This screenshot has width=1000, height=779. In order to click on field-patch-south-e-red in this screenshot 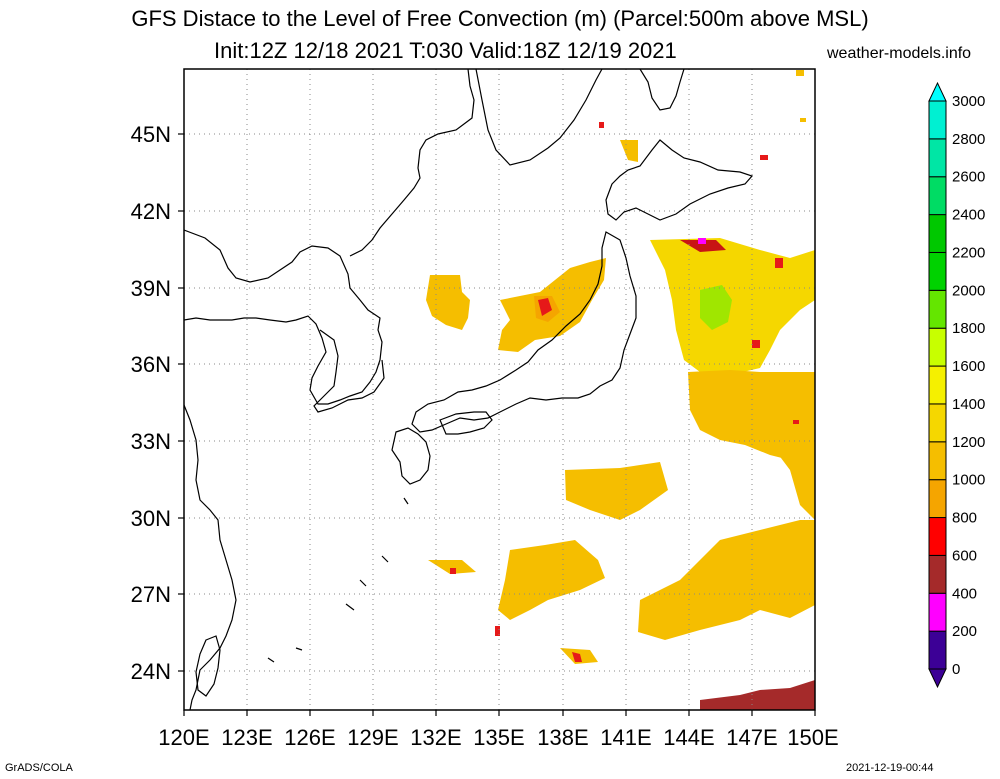, I will do `click(577, 657)`.